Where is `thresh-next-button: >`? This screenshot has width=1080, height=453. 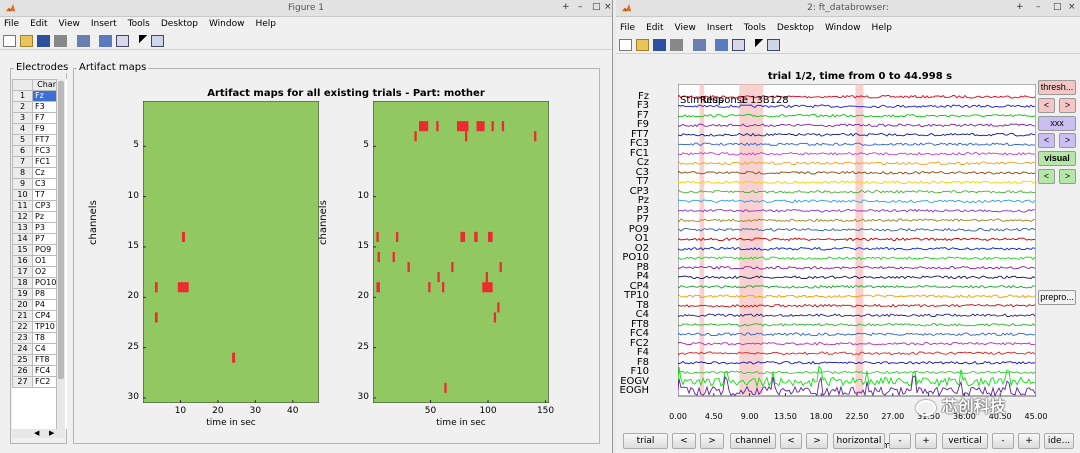 thresh-next-button: > is located at coordinates (1067, 105).